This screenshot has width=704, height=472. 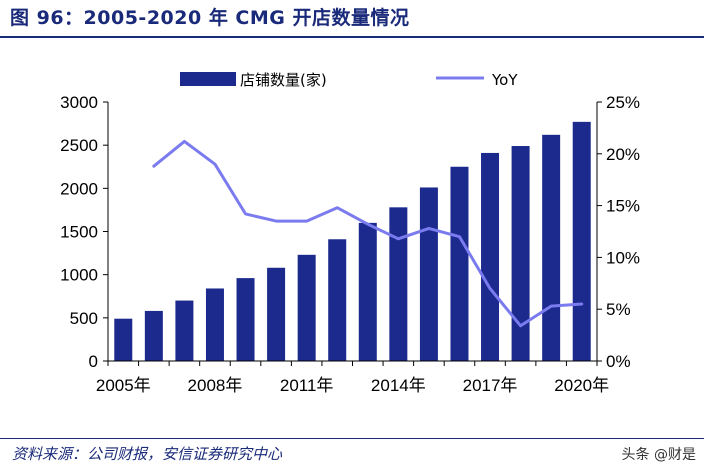 I want to click on watermark: 头条 @财是, so click(x=658, y=455).